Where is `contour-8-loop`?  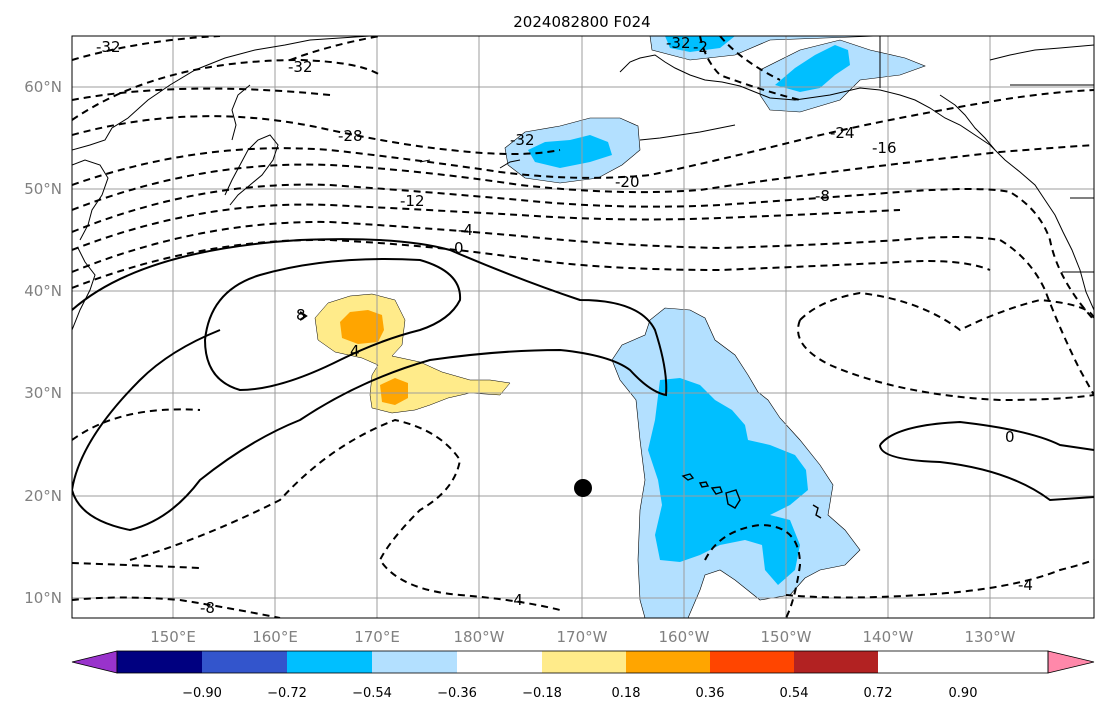 contour-8-loop is located at coordinates (303, 316).